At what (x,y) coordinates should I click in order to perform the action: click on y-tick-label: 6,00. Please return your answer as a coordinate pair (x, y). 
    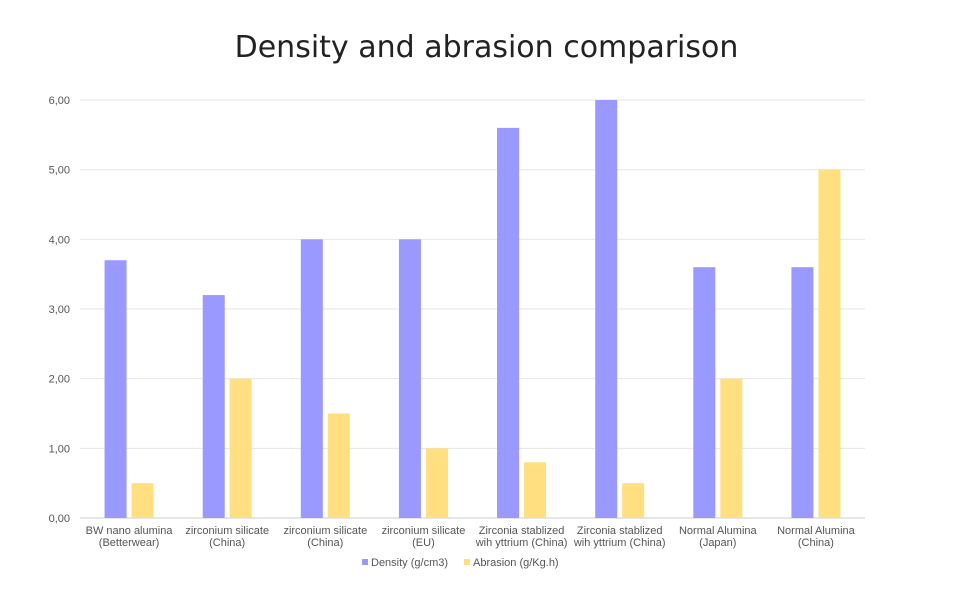
    Looking at the image, I should click on (59, 101).